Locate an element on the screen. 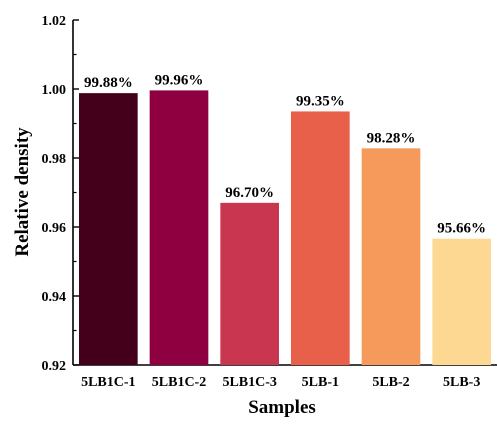  x-tick-label: 5LB-2 is located at coordinates (390, 382).